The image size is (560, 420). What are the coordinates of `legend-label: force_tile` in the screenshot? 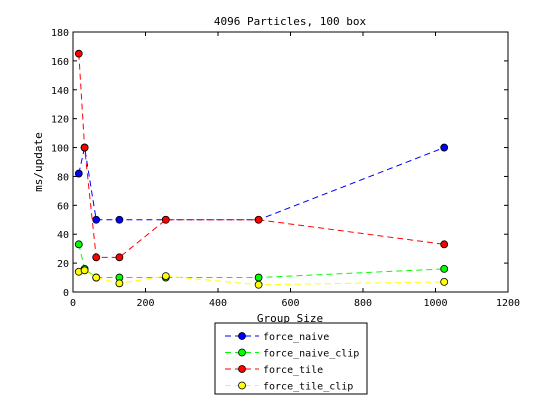 It's located at (293, 370).